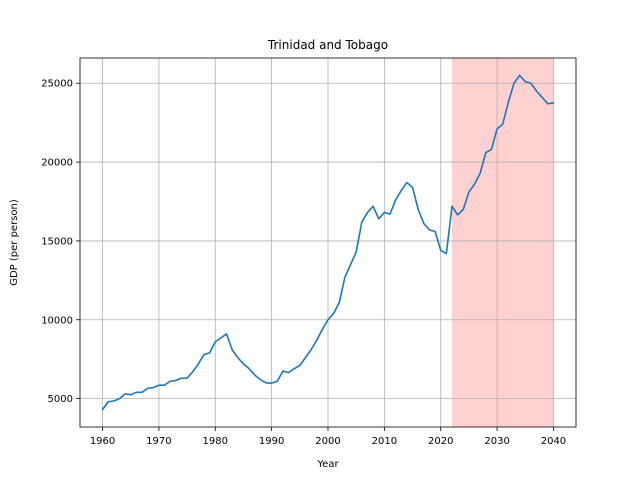 Image resolution: width=640 pixels, height=480 pixels. I want to click on y-tick-label: 25000, so click(57, 84).